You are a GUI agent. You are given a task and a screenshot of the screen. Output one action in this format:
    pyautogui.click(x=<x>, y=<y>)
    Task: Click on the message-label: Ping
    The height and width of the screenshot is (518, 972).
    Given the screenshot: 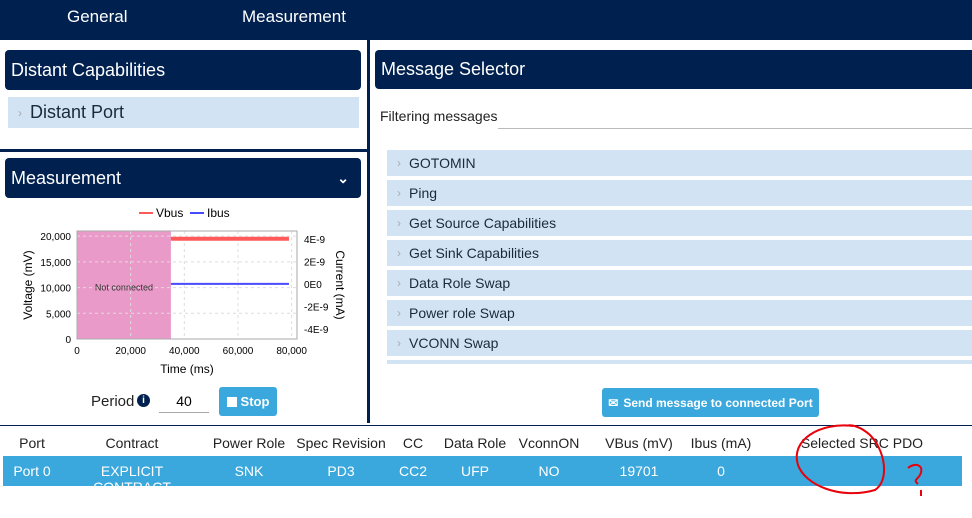 What is the action you would take?
    pyautogui.click(x=423, y=193)
    